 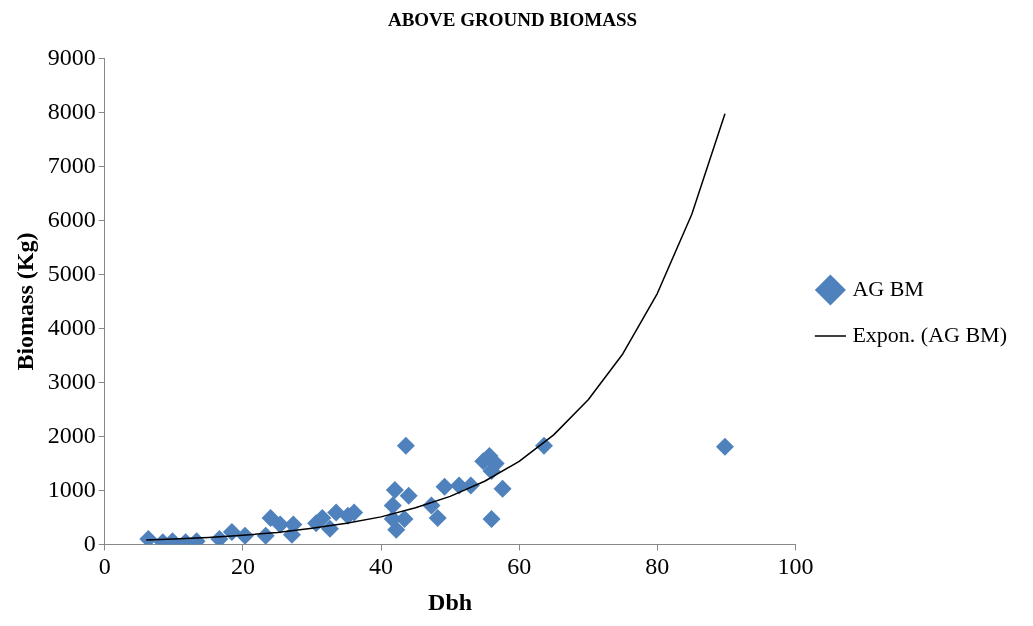 What do you see at coordinates (71, 272) in the screenshot?
I see `y-tick-label: 5000` at bounding box center [71, 272].